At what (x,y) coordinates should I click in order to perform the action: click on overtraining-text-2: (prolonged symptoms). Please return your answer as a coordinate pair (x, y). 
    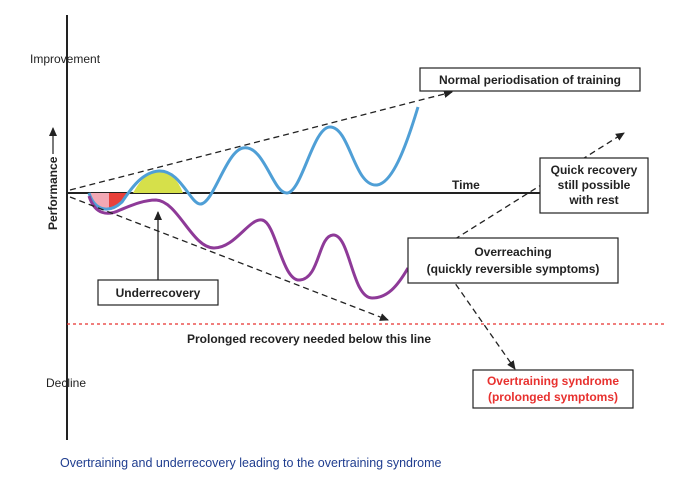
    Looking at the image, I should click on (553, 397).